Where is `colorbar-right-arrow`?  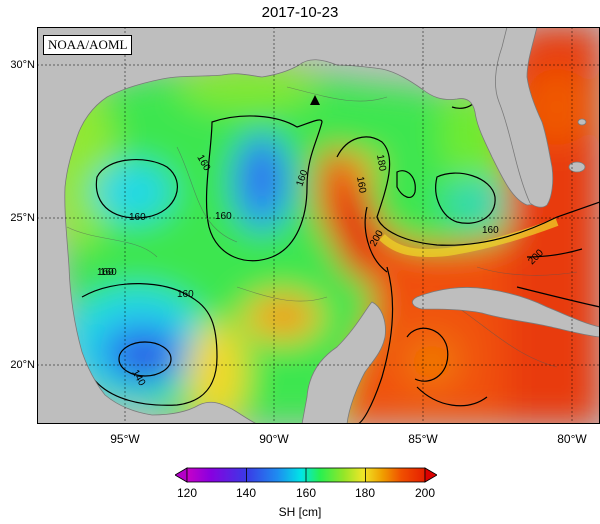 colorbar-right-arrow is located at coordinates (430, 475).